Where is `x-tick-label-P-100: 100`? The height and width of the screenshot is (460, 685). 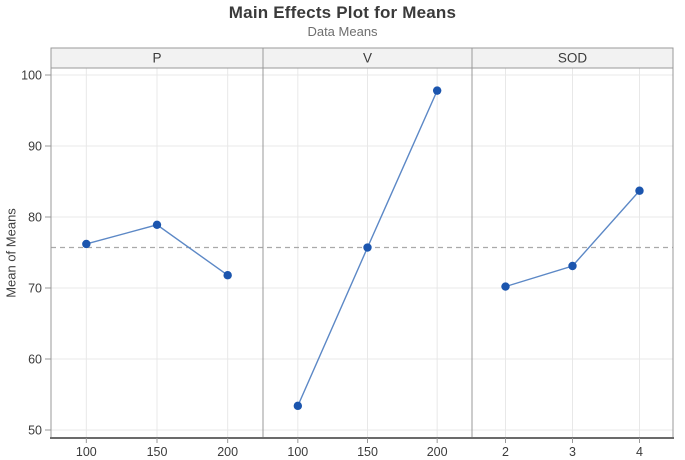
x-tick-label-P-100: 100 is located at coordinates (86, 452).